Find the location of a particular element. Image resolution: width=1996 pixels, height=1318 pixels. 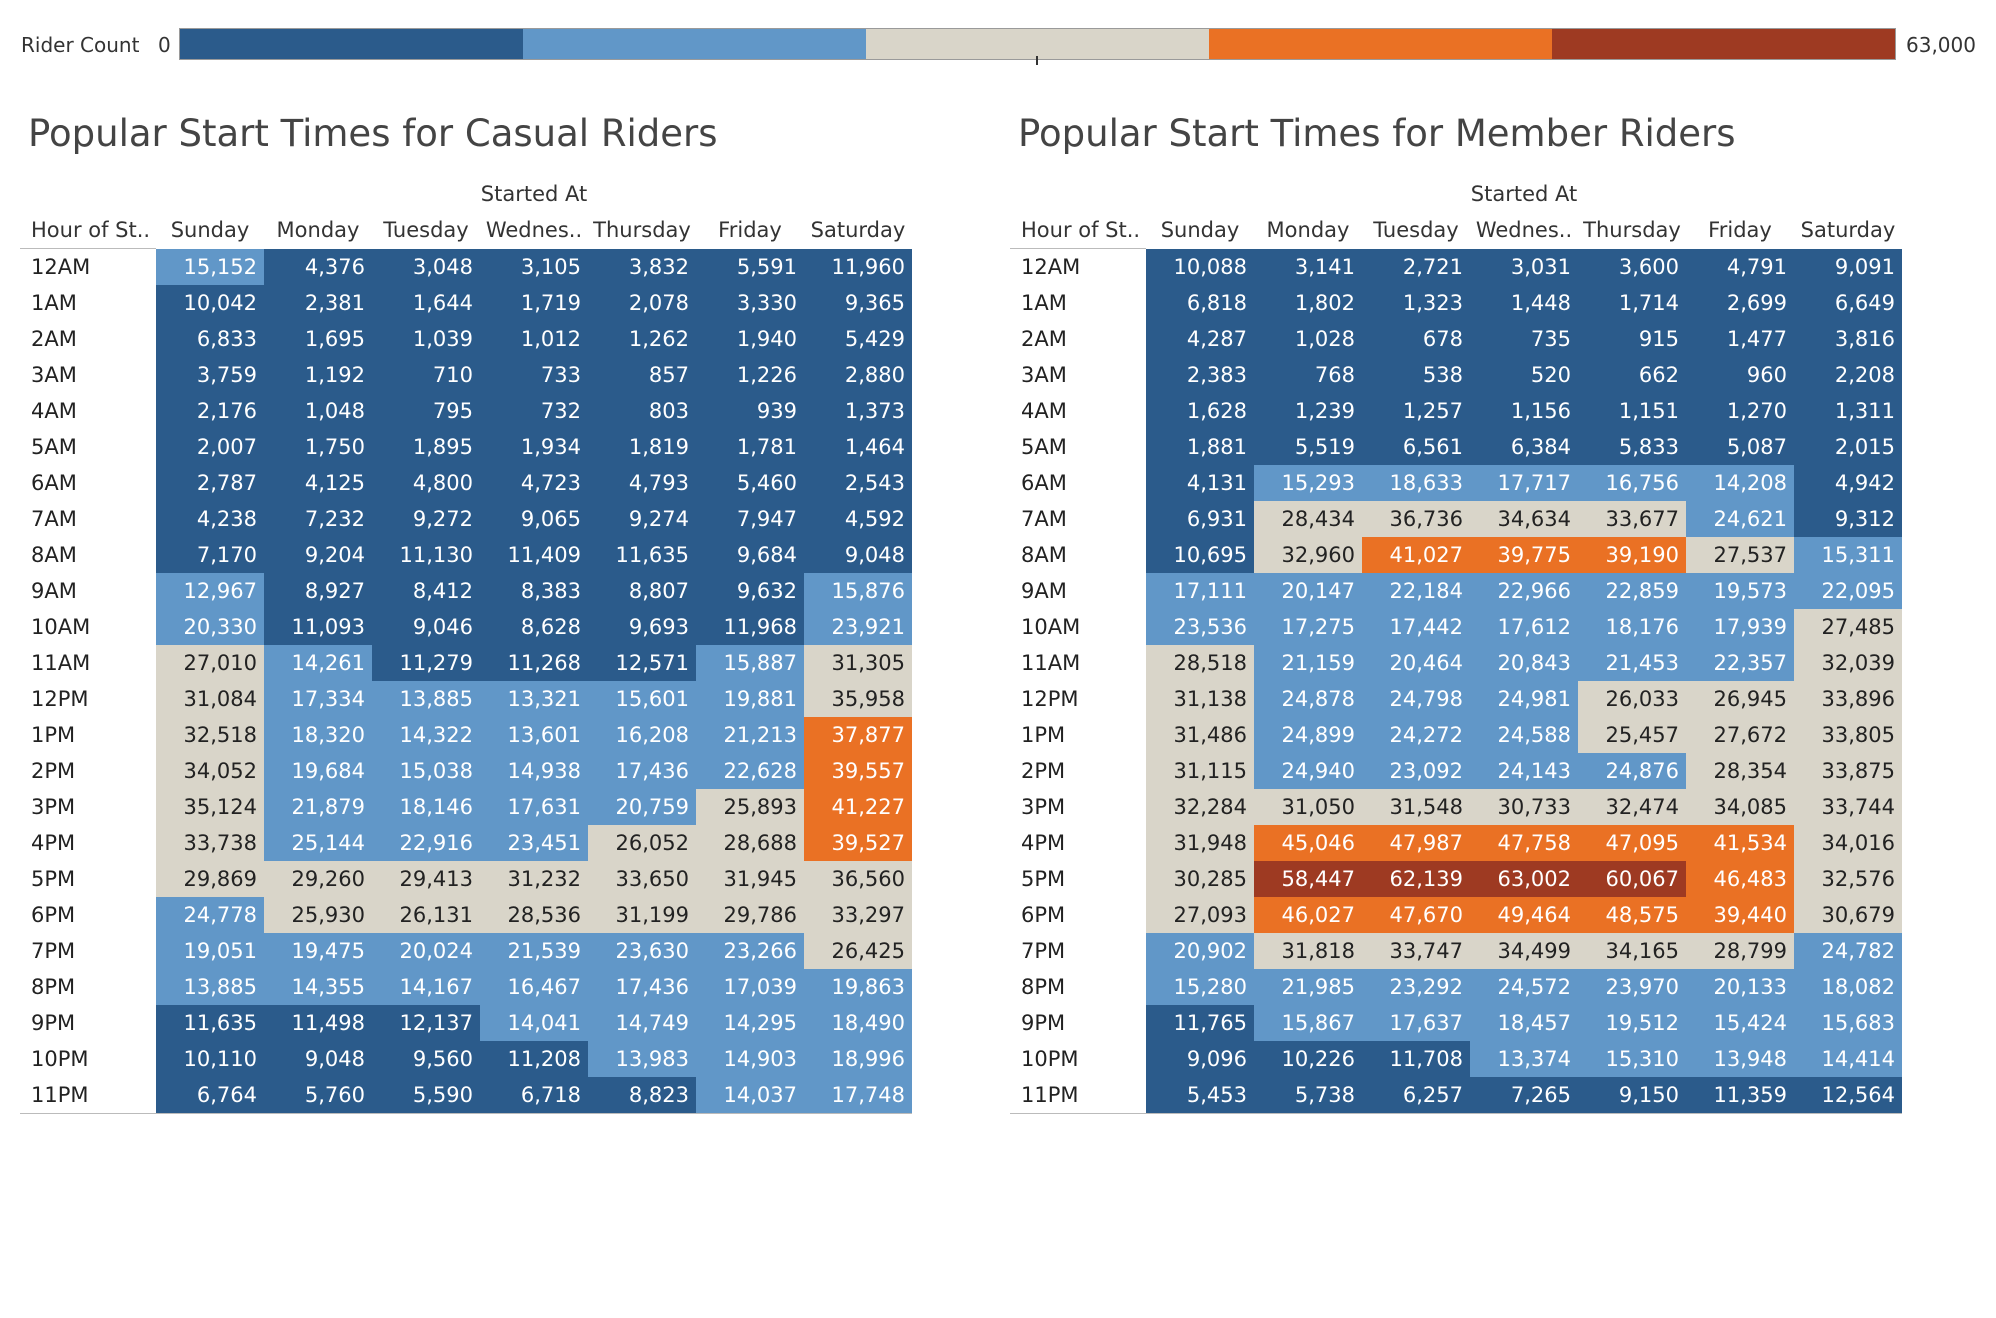

heatmap-cell: 27,093 is located at coordinates (1200, 915).